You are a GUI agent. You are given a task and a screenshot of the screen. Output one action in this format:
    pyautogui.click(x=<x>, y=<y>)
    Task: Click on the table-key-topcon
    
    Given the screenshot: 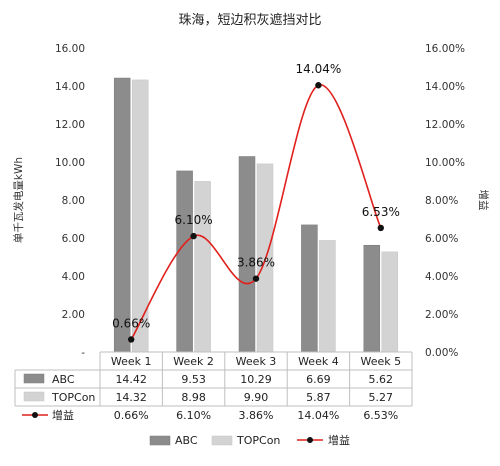 What is the action you would take?
    pyautogui.click(x=34, y=396)
    